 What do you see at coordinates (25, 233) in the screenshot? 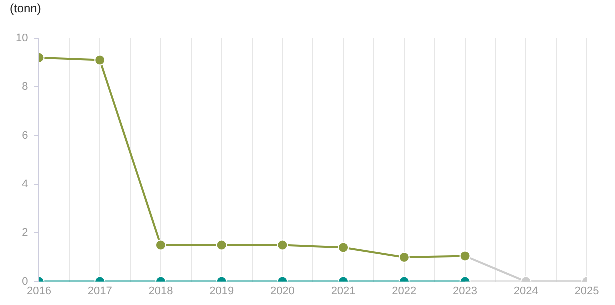
I see `y-tick-label: 2` at bounding box center [25, 233].